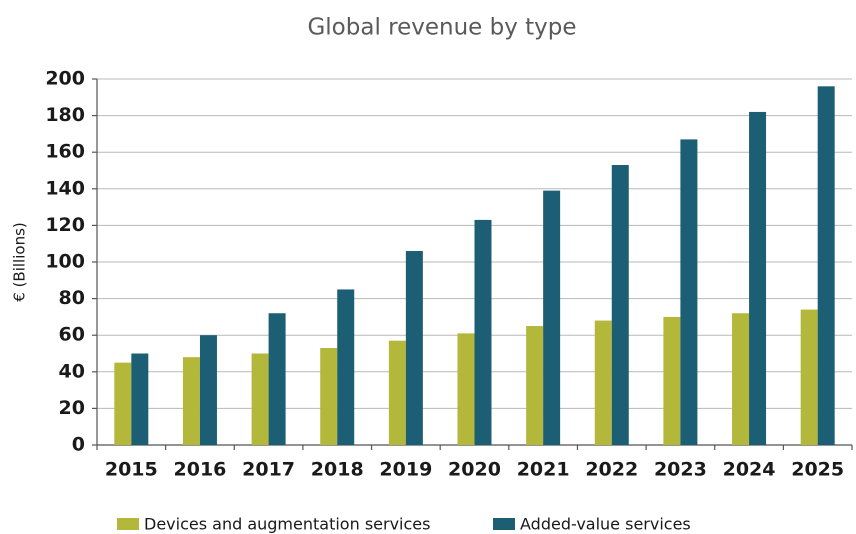 This screenshot has width=856, height=534. Describe the element at coordinates (65, 152) in the screenshot. I see `y-tick-label: 160` at that location.